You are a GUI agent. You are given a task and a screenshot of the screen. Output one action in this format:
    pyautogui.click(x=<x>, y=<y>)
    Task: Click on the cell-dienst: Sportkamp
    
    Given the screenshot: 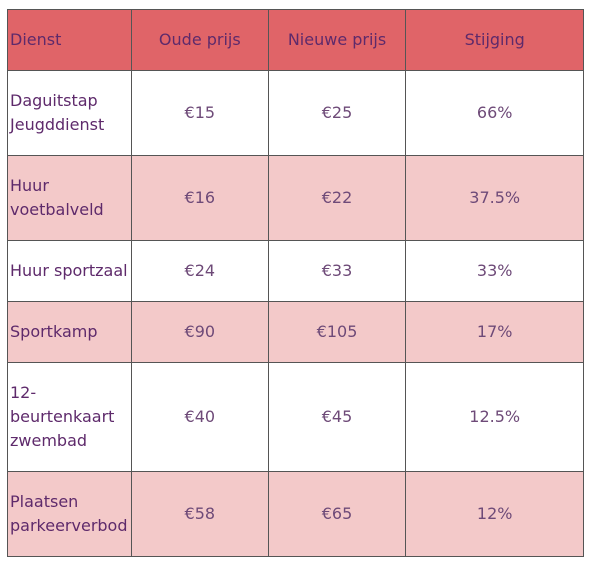 What is the action you would take?
    pyautogui.click(x=69, y=332)
    